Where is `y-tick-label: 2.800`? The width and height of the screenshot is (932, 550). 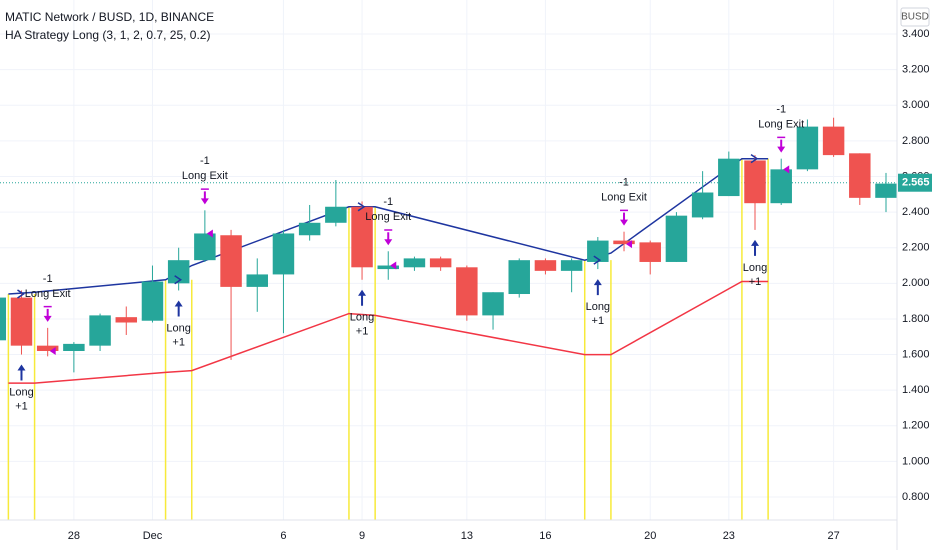
y-tick-label: 2.800 is located at coordinates (916, 141).